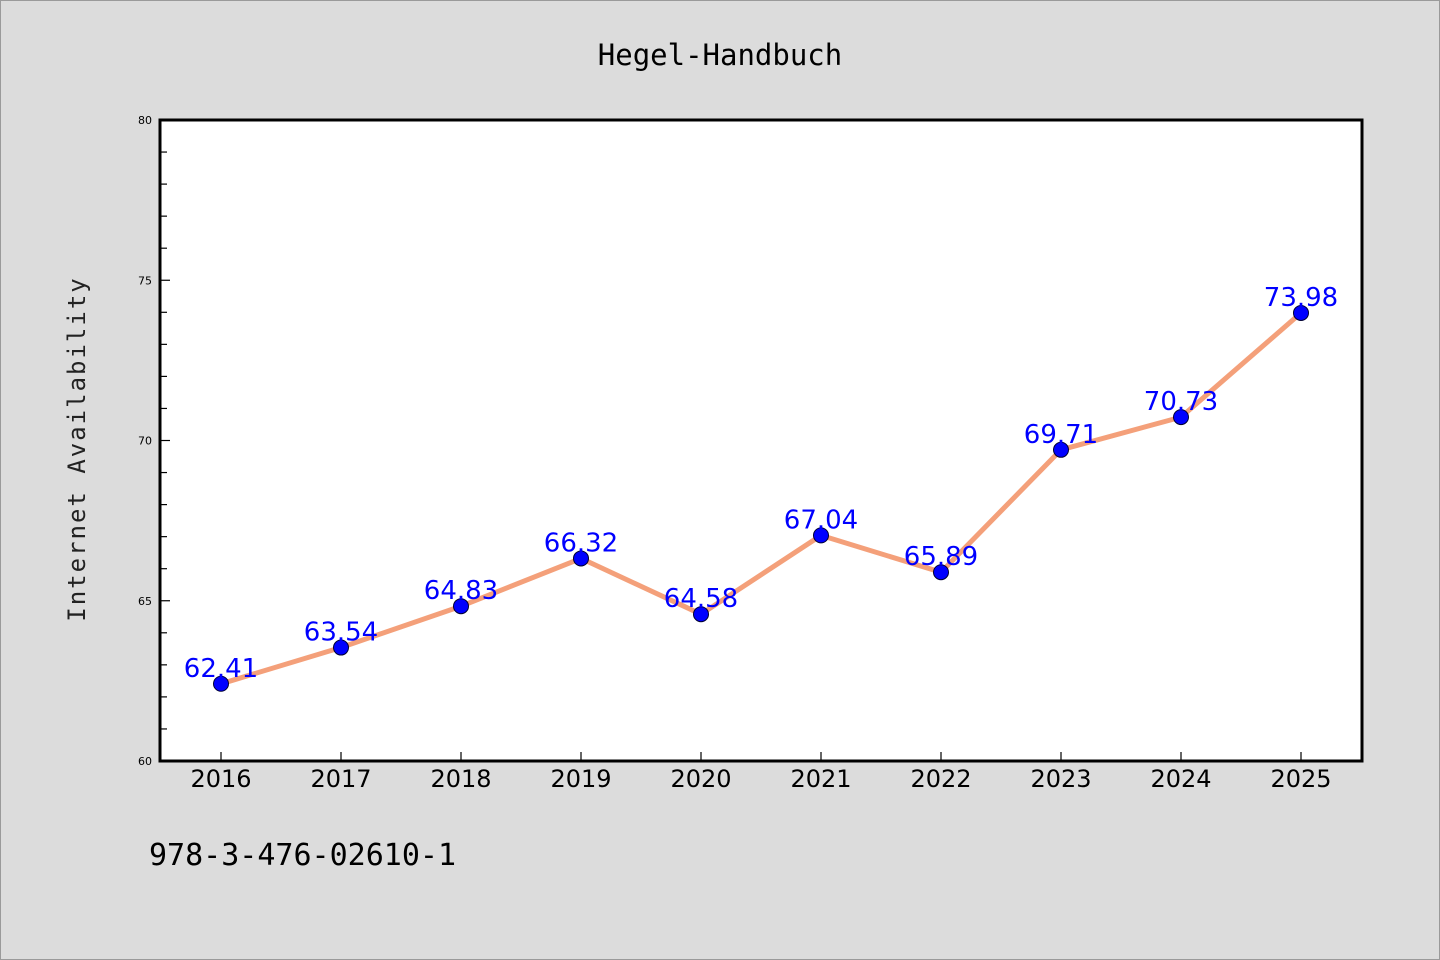 This screenshot has height=960, width=1440. What do you see at coordinates (220, 779) in the screenshot?
I see `x-tick-label: 2016` at bounding box center [220, 779].